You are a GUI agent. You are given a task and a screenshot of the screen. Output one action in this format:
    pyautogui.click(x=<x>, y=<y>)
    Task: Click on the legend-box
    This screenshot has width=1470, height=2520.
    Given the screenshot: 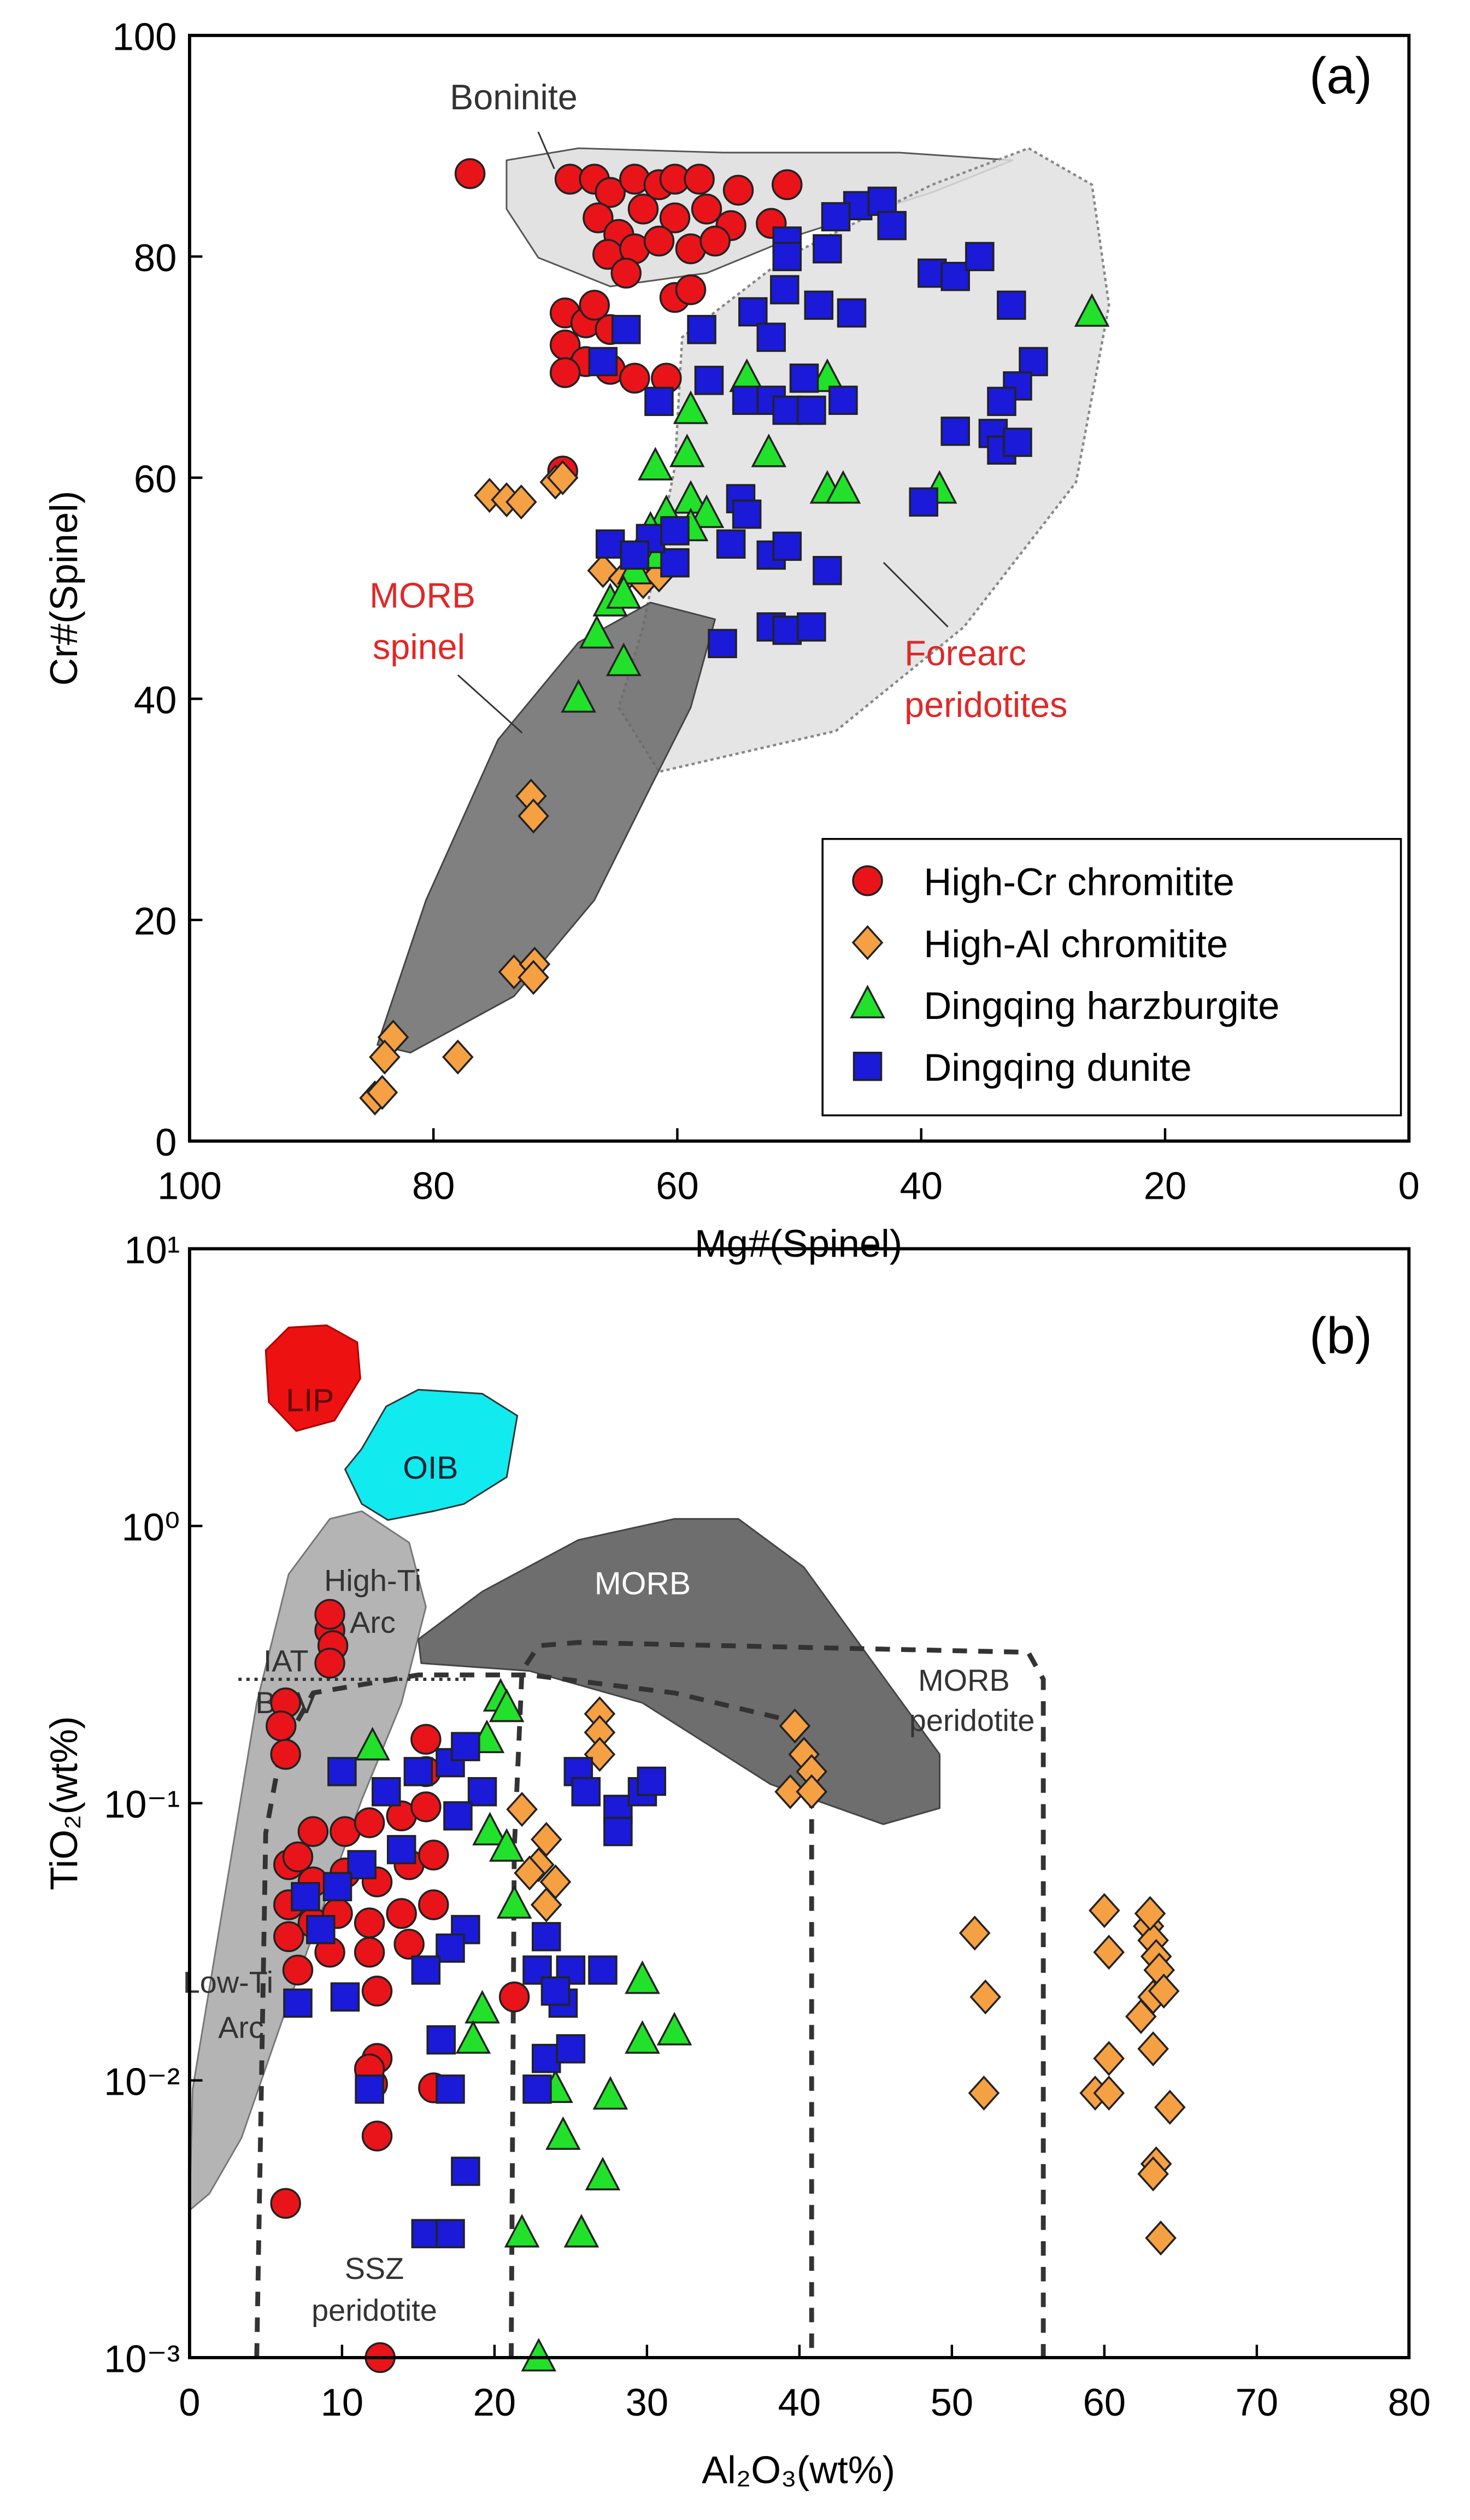 What is the action you would take?
    pyautogui.click(x=1111, y=977)
    